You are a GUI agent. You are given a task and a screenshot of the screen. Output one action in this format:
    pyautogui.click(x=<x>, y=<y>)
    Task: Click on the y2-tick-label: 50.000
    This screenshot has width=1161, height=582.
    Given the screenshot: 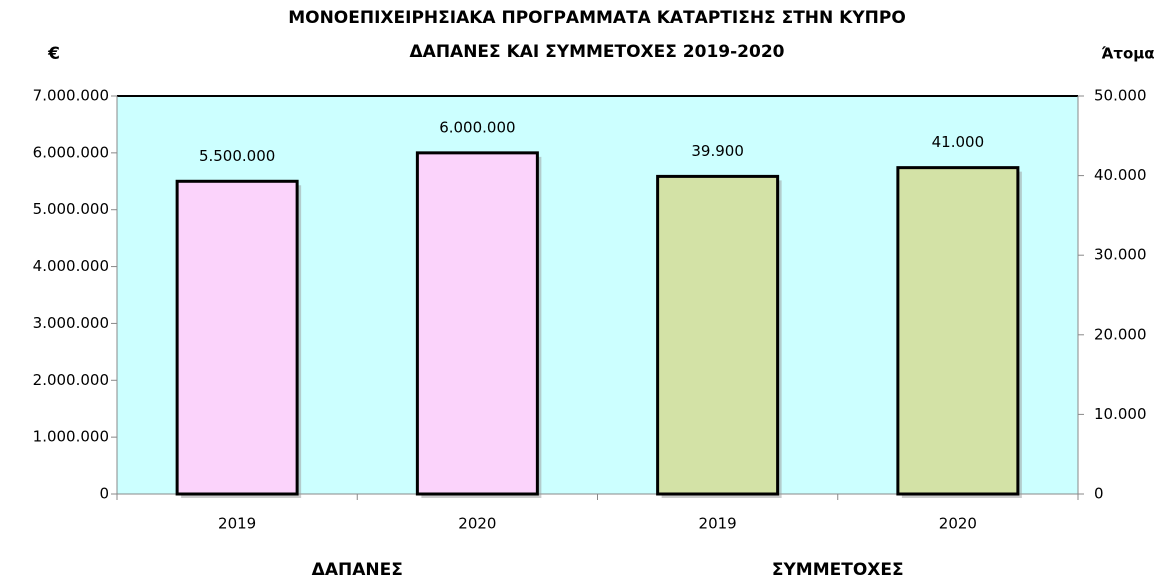 What is the action you would take?
    pyautogui.click(x=1120, y=96)
    